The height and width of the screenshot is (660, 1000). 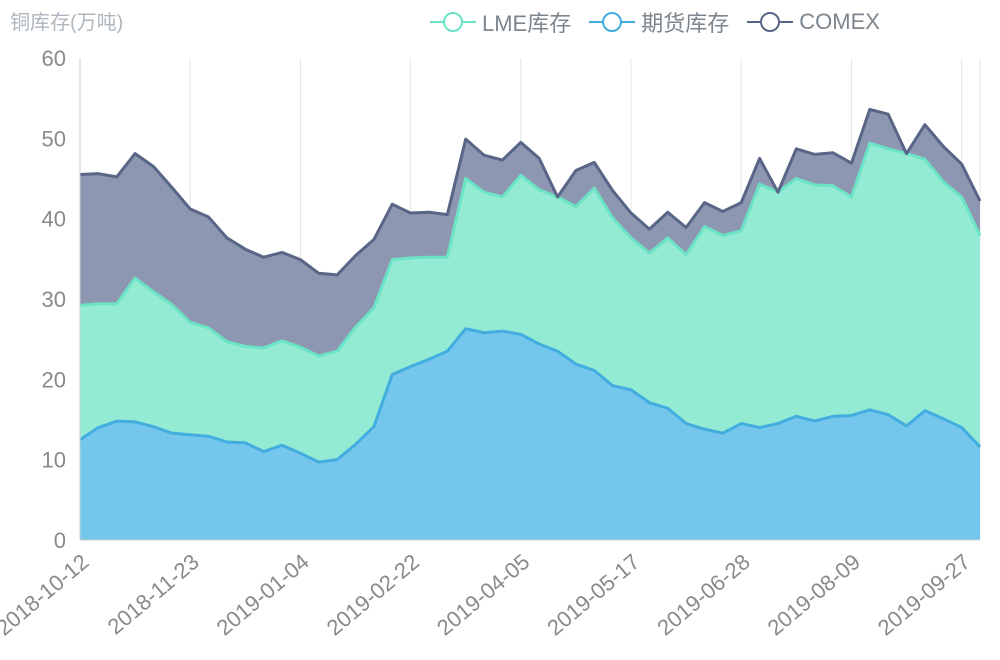 I want to click on legend-label-comex: COMEX, so click(x=839, y=21).